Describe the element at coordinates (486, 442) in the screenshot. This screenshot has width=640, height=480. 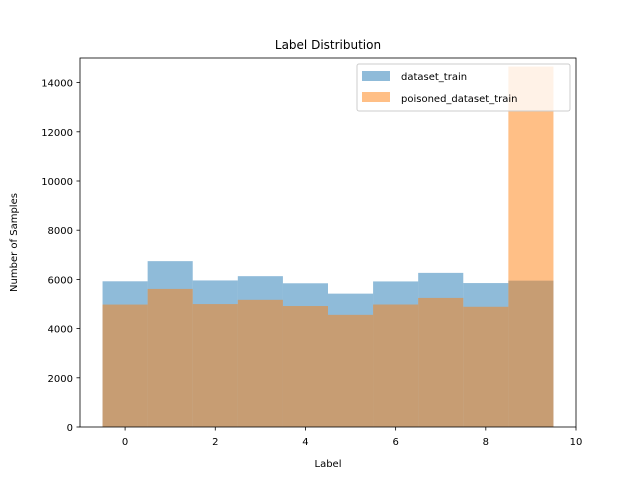
I see `x-tick-label: 8` at that location.